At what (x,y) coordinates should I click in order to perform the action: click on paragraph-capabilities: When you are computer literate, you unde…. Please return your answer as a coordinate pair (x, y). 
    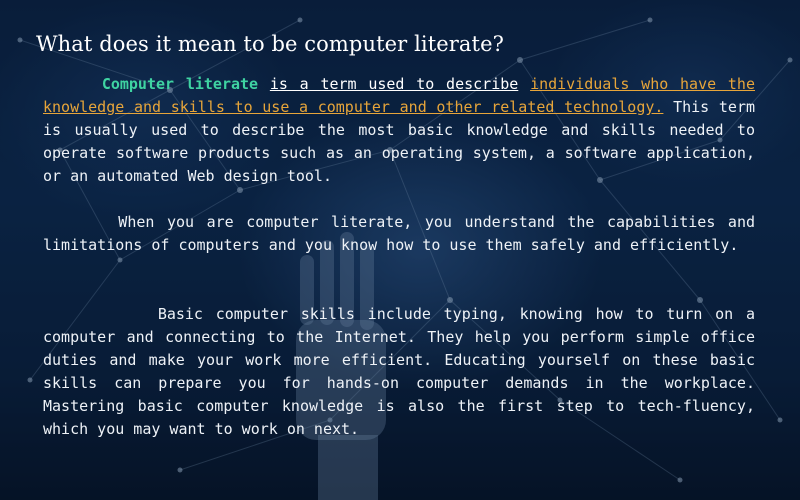
    Looking at the image, I should click on (399, 234).